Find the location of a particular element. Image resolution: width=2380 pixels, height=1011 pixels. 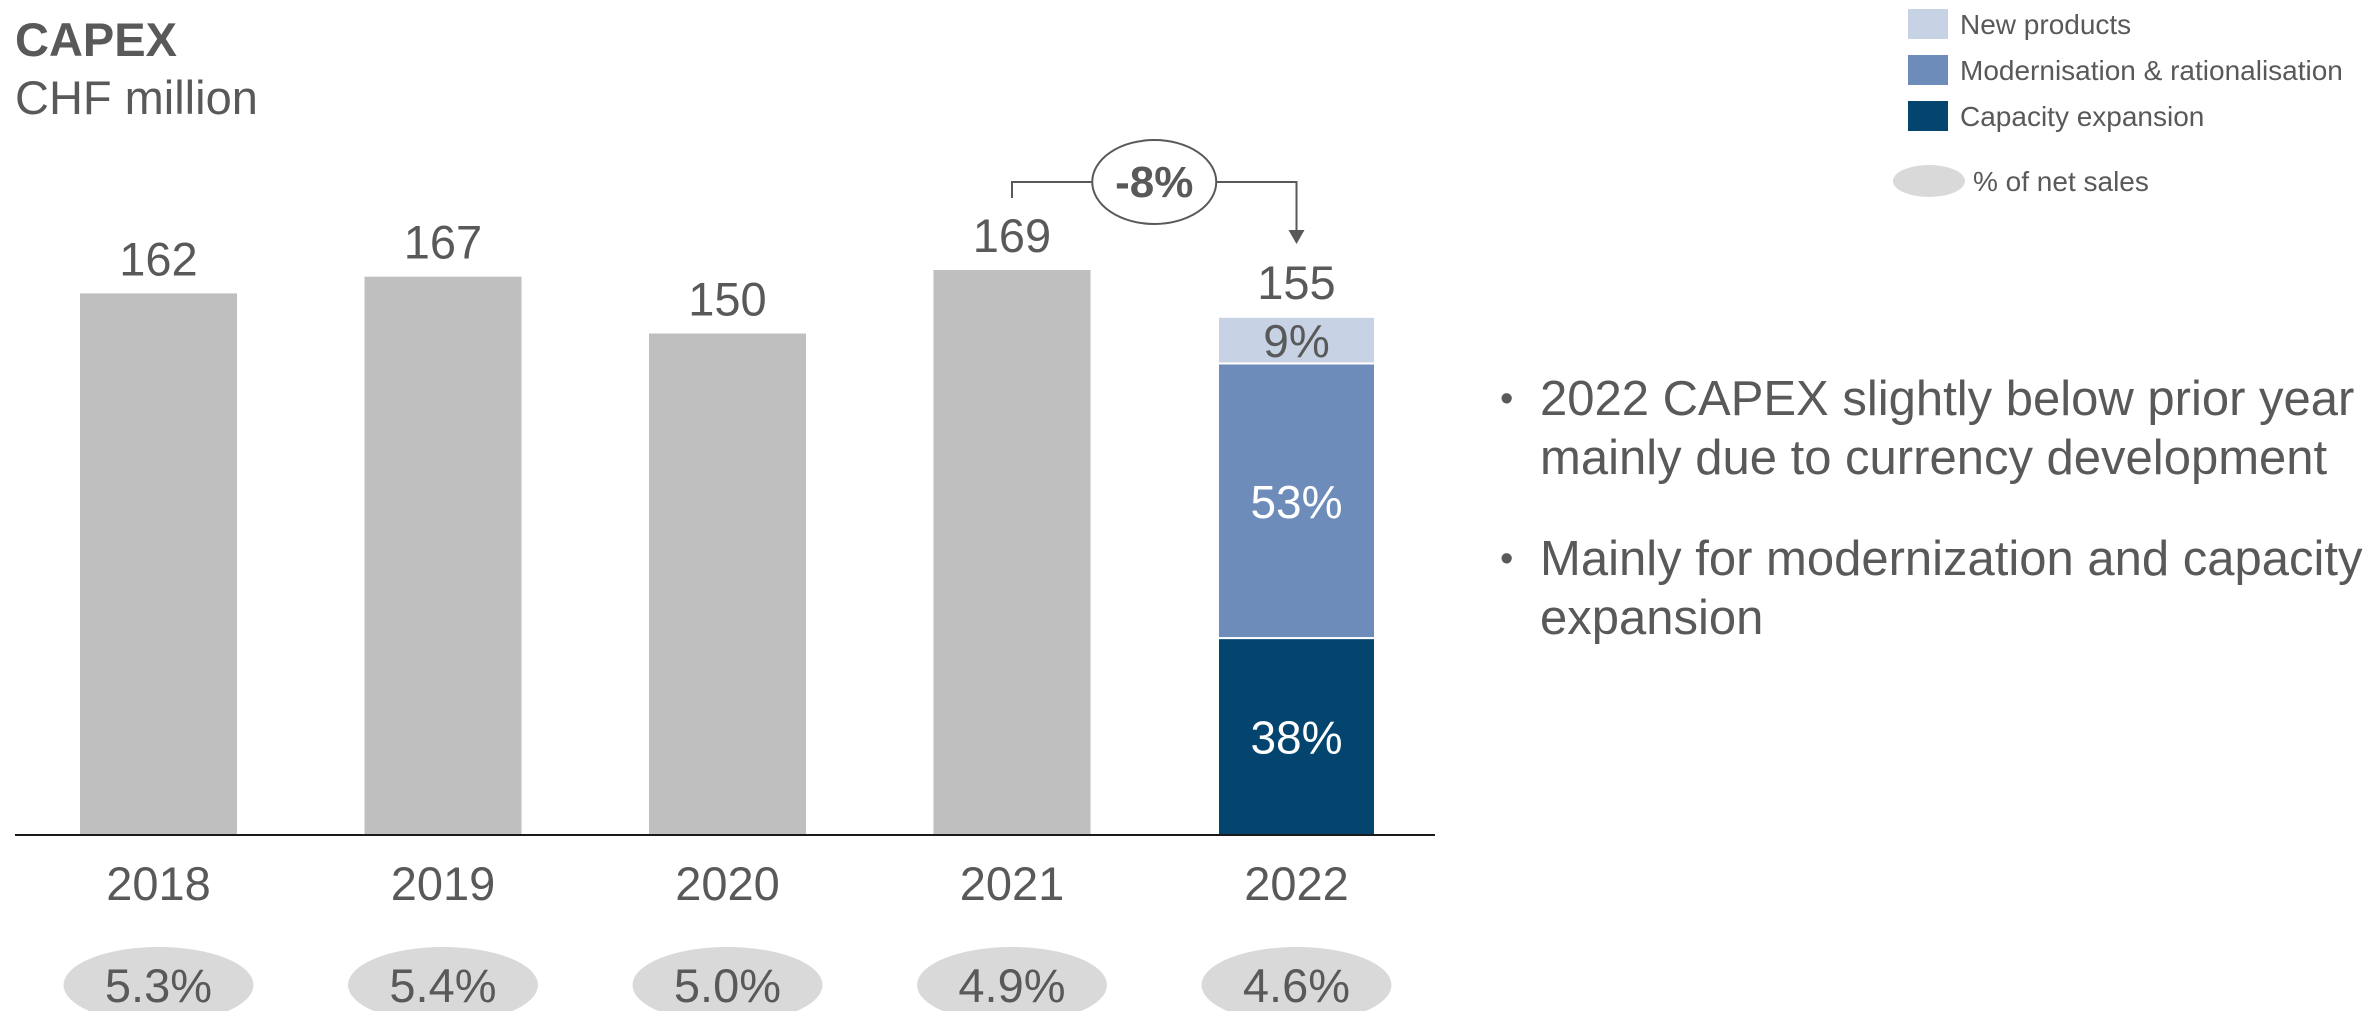

x-tick-label: 2020 is located at coordinates (727, 883).